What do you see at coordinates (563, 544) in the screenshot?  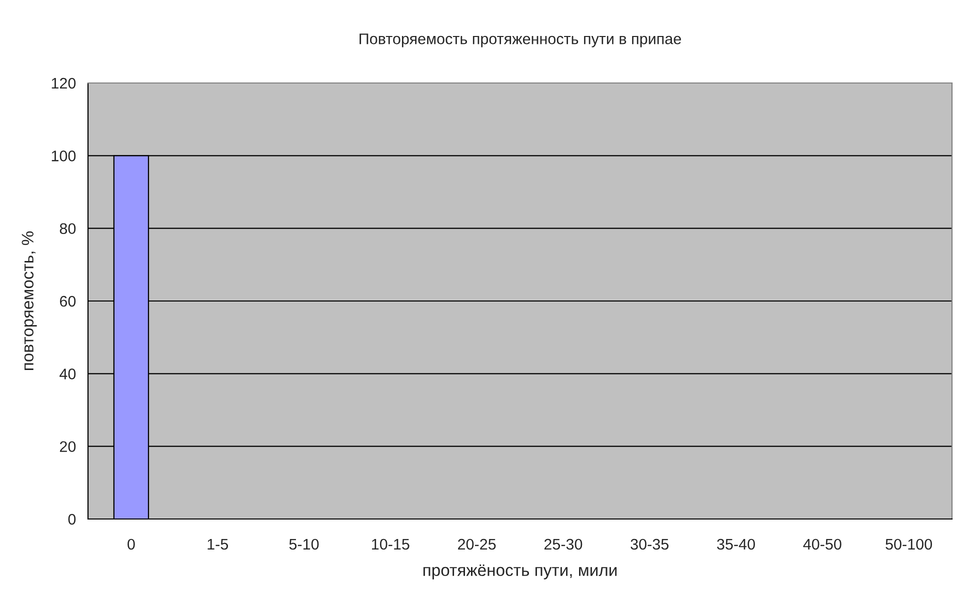 I see `x-tick-label: 25-30` at bounding box center [563, 544].